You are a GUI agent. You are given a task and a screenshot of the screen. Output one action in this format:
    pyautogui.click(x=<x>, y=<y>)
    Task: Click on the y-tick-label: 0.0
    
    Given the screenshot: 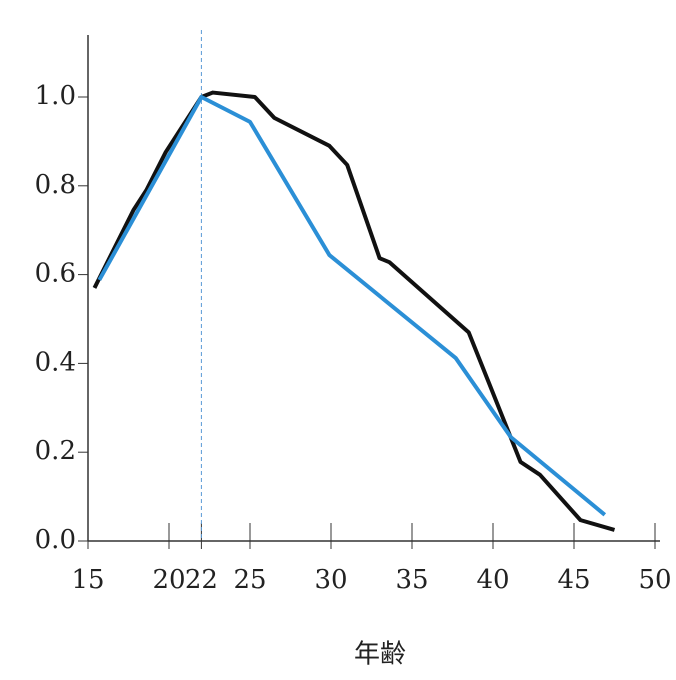 What is the action you would take?
    pyautogui.click(x=55, y=540)
    